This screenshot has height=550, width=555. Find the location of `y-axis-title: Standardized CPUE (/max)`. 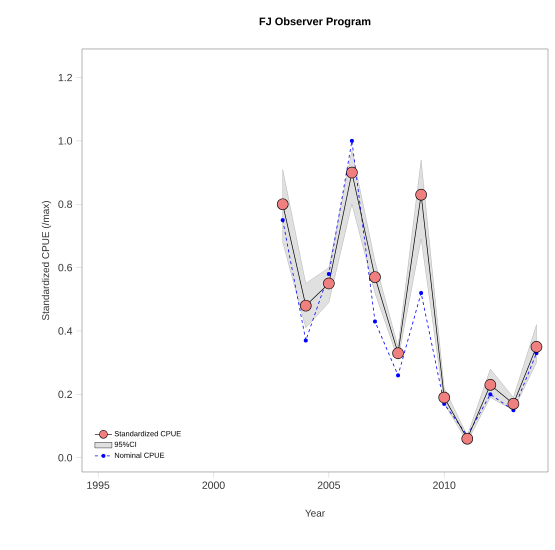

y-axis-title: Standardized CPUE (/max) is located at coordinates (47, 260).